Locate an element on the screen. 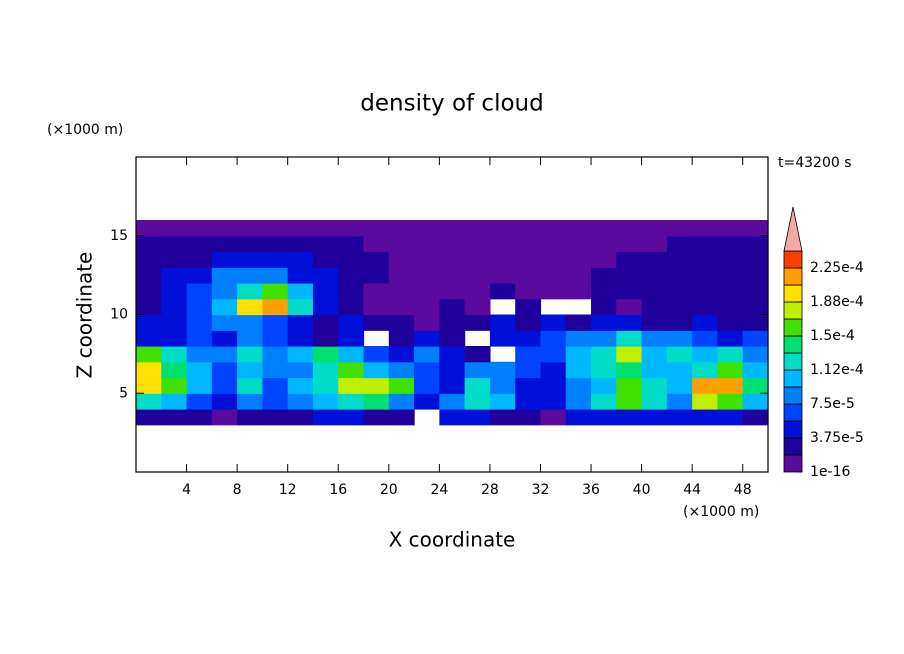 This screenshot has height=654, width=904. x-tick-label: 48 is located at coordinates (743, 490).